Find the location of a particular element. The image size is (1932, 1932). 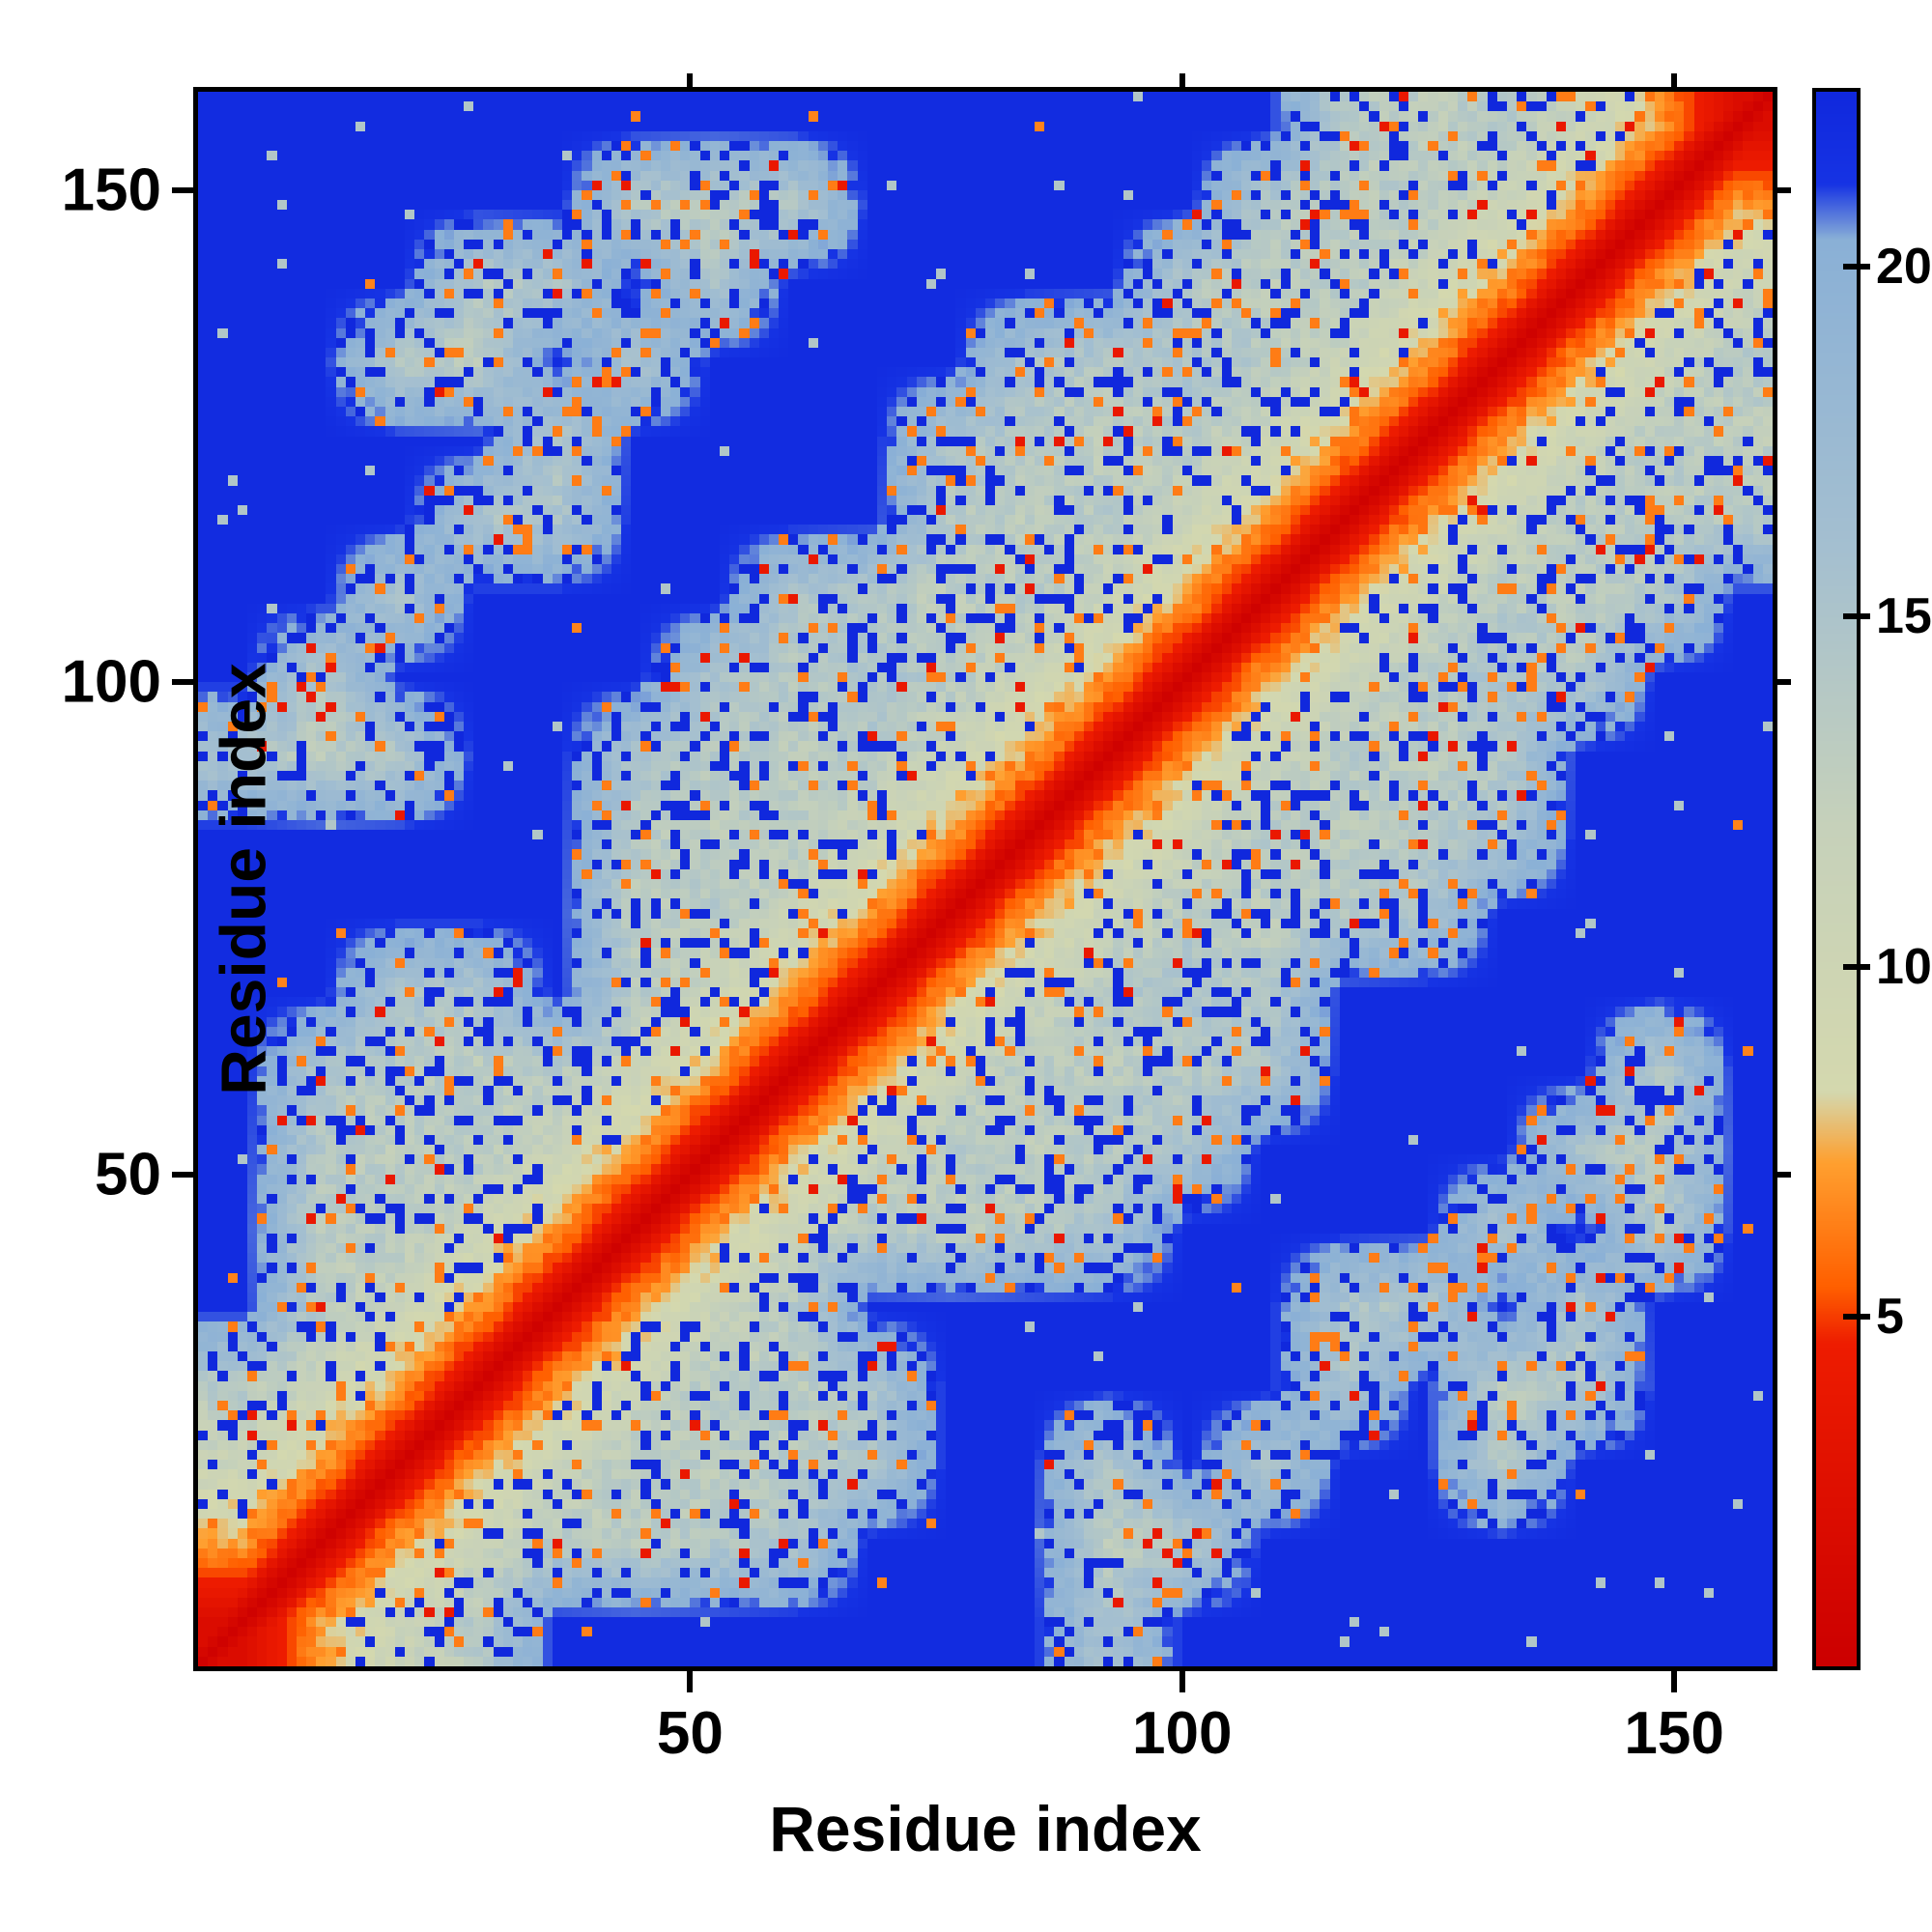

colorbar-tick-label: 20 is located at coordinates (1904, 267).